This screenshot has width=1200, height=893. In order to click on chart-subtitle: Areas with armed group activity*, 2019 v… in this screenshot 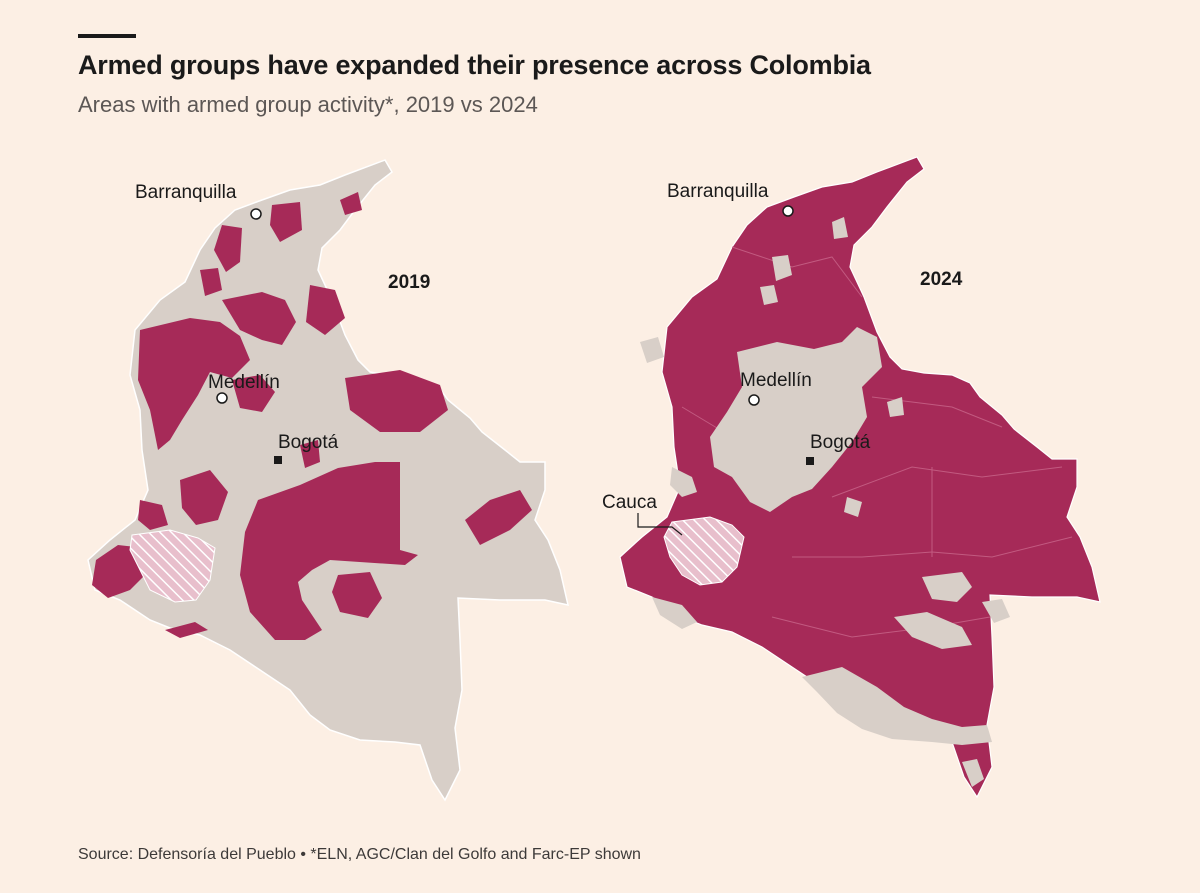, I will do `click(308, 104)`.